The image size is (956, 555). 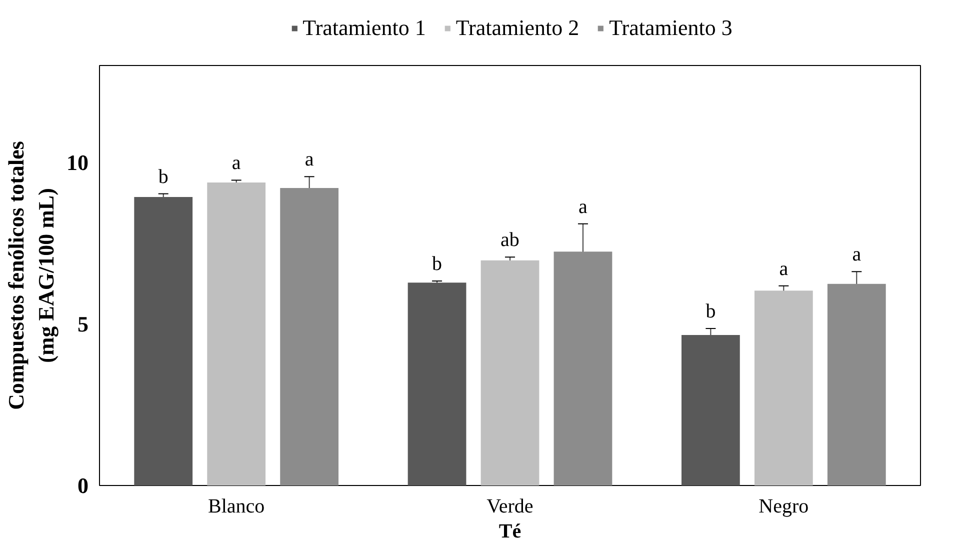 I want to click on x-axis-title: Té, so click(x=510, y=531).